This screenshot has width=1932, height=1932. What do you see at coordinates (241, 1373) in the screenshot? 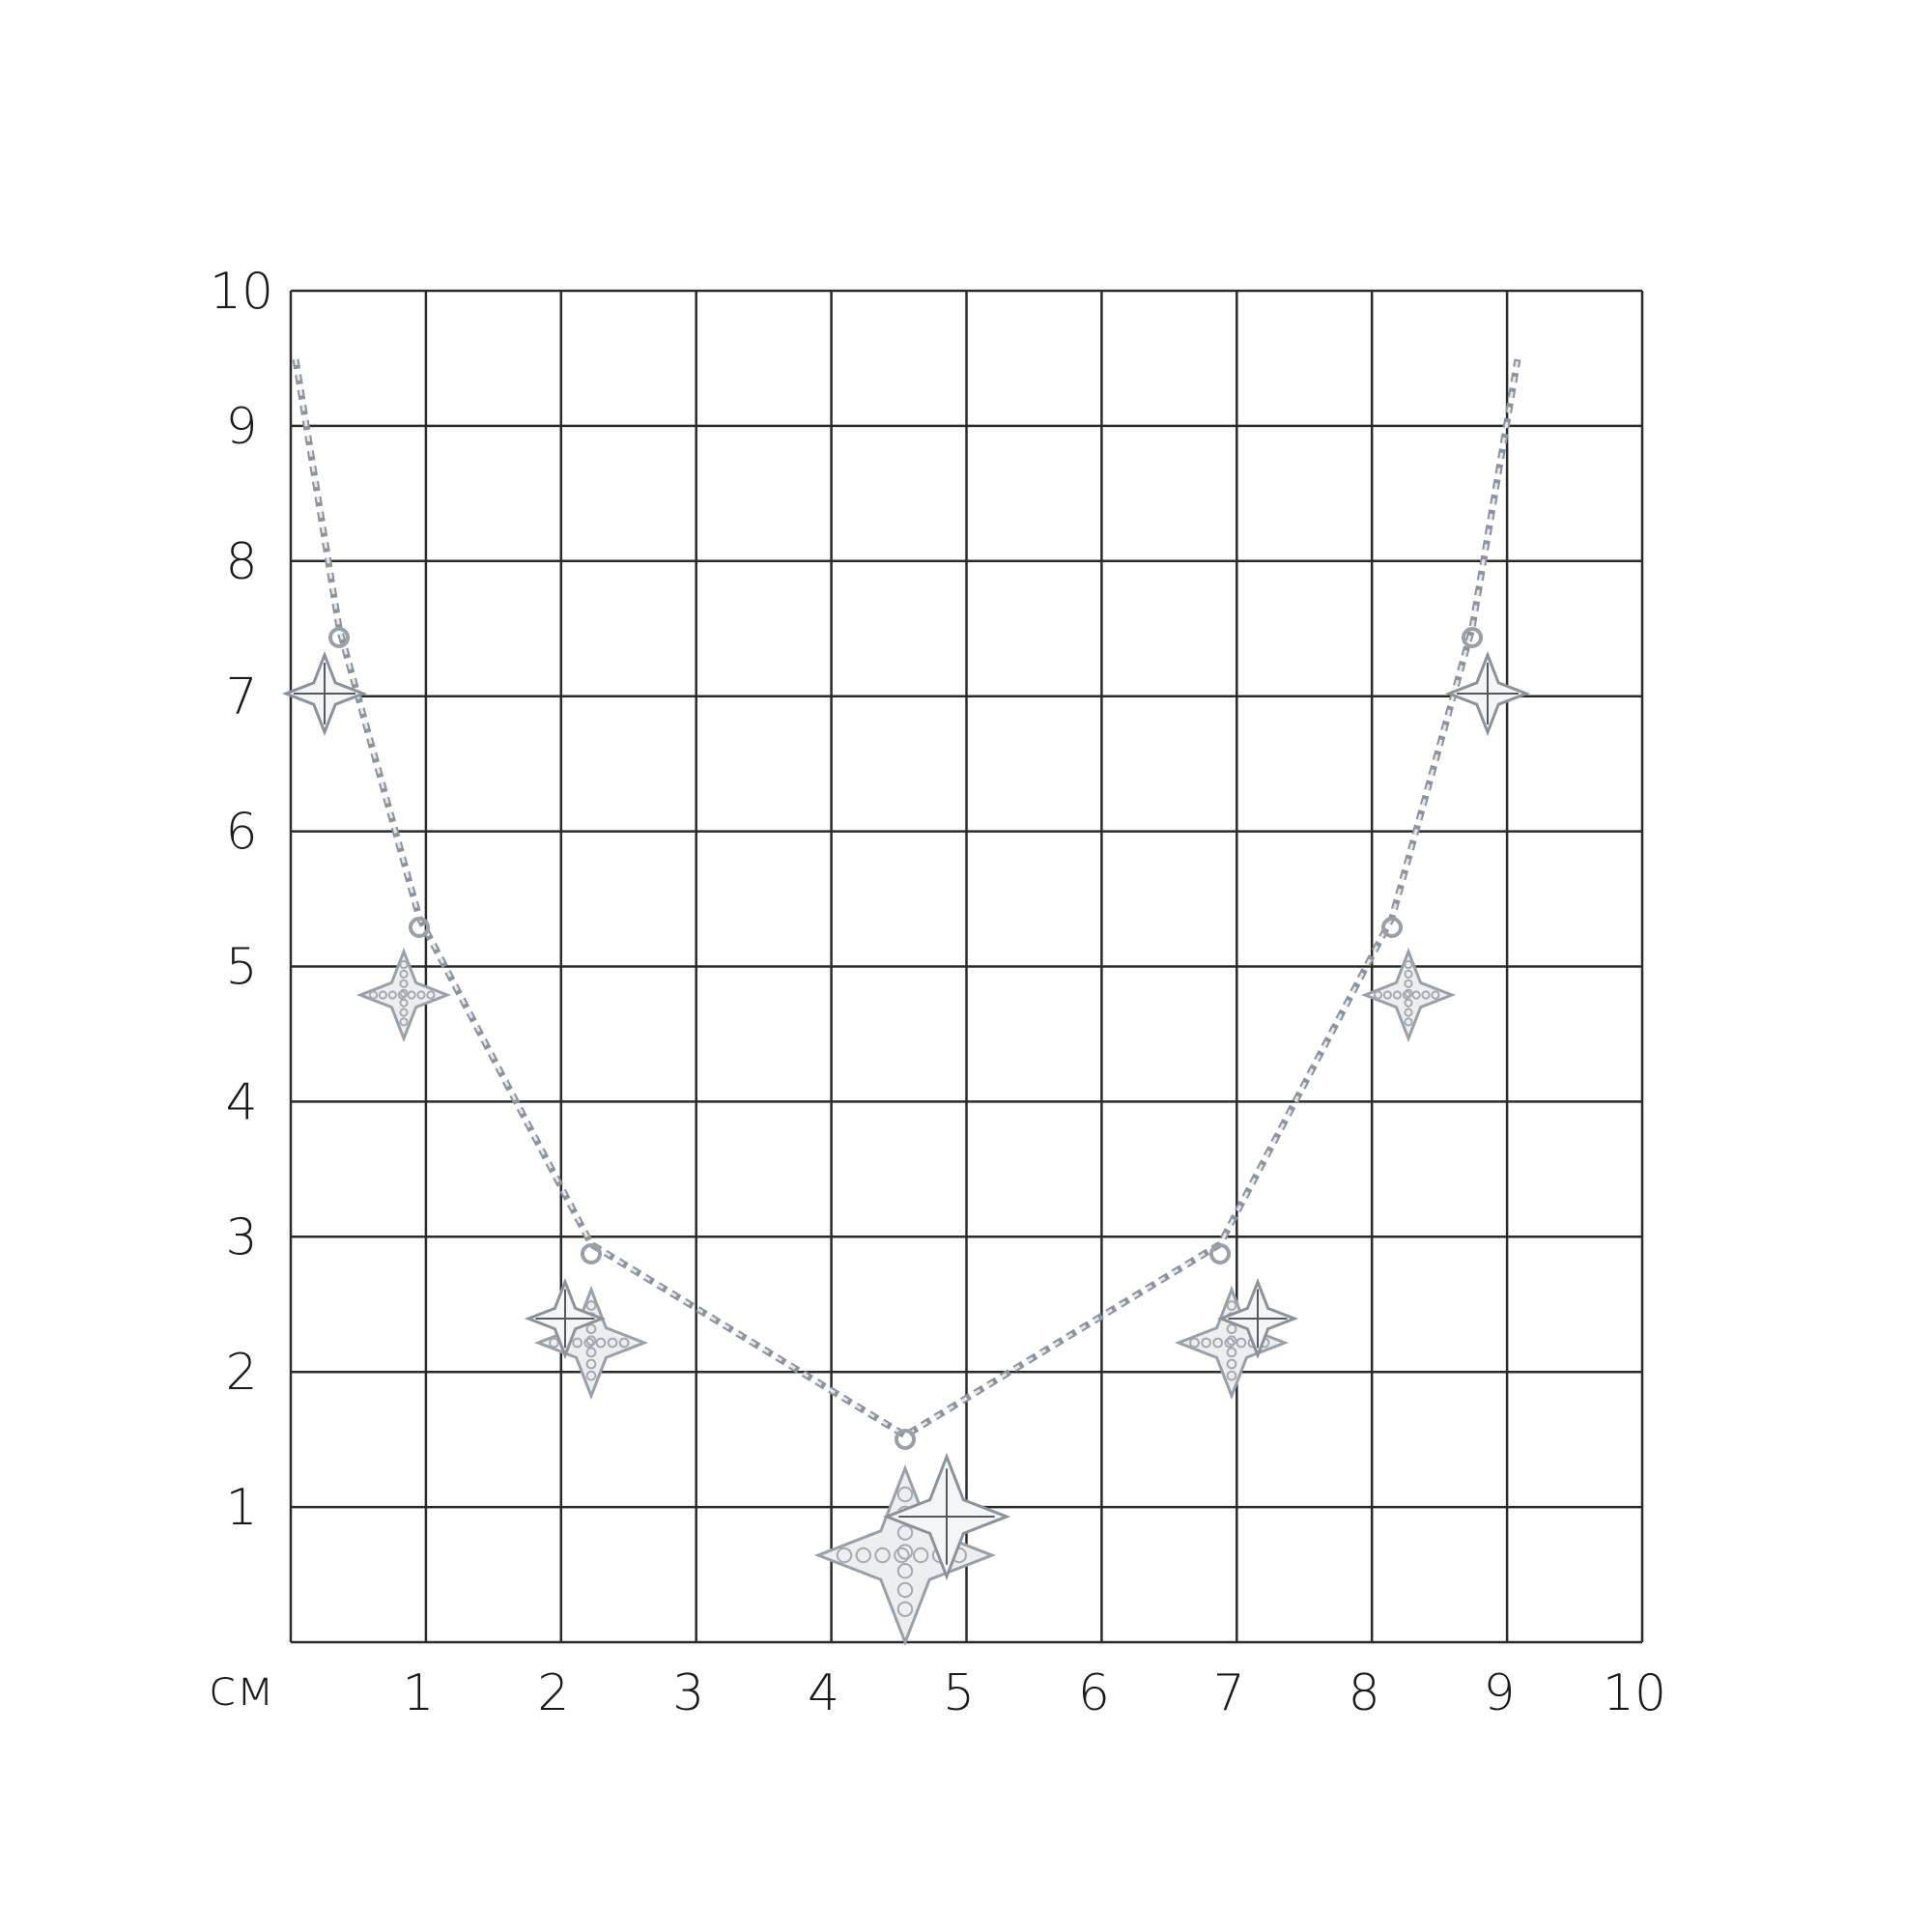
I see `y-axis-label: 2` at bounding box center [241, 1373].